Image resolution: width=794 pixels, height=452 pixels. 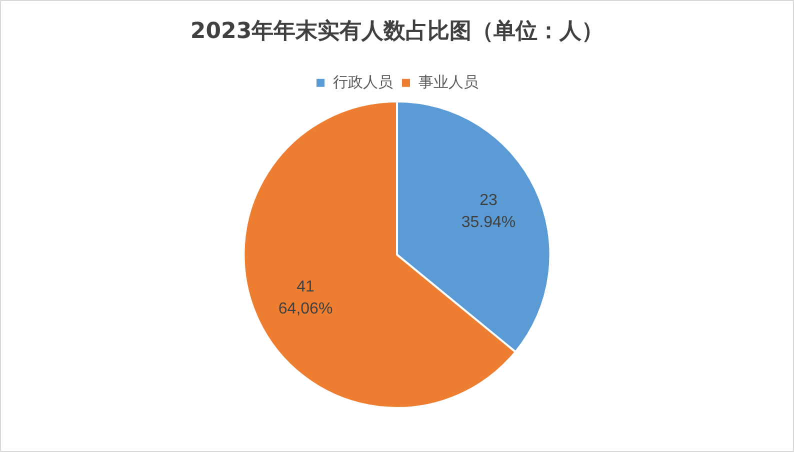 I want to click on data-label: 41 64,06%, so click(x=305, y=298).